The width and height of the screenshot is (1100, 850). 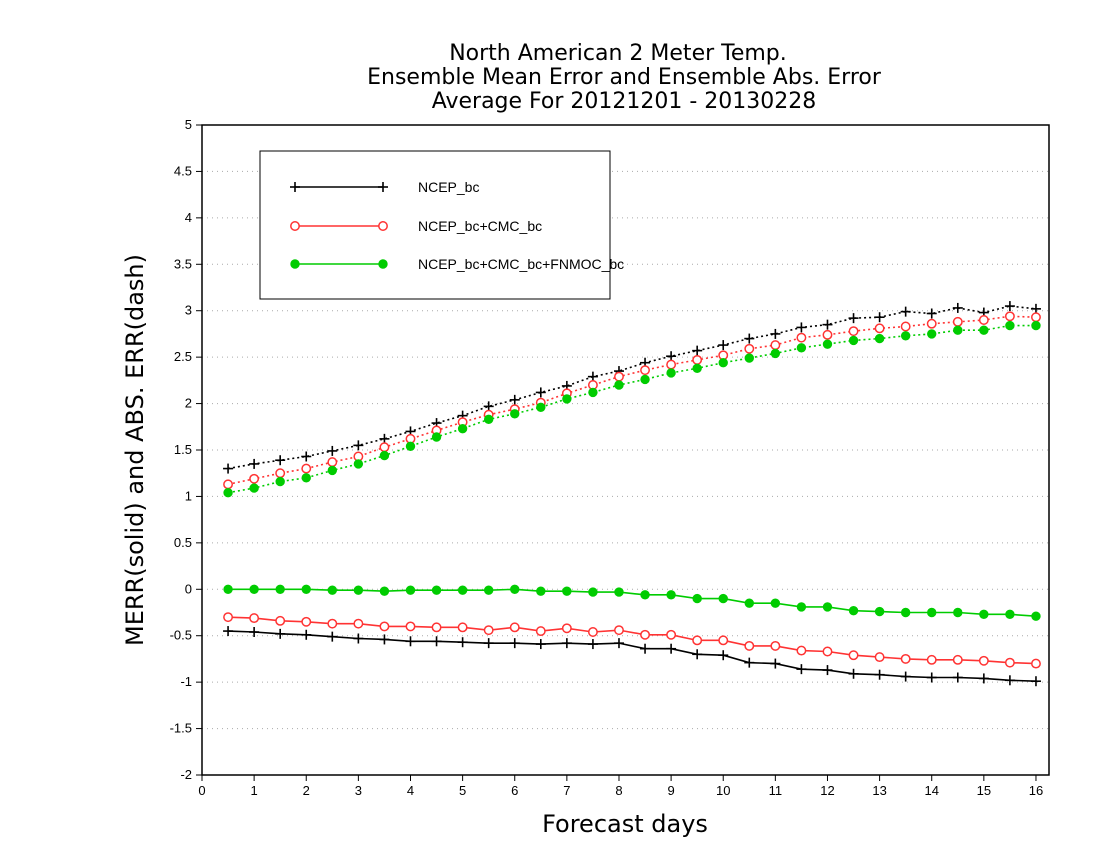 What do you see at coordinates (632, 603) in the screenshot?
I see `mean-err-line-ncep-bc-cmc-bc-fnmoc-bc` at bounding box center [632, 603].